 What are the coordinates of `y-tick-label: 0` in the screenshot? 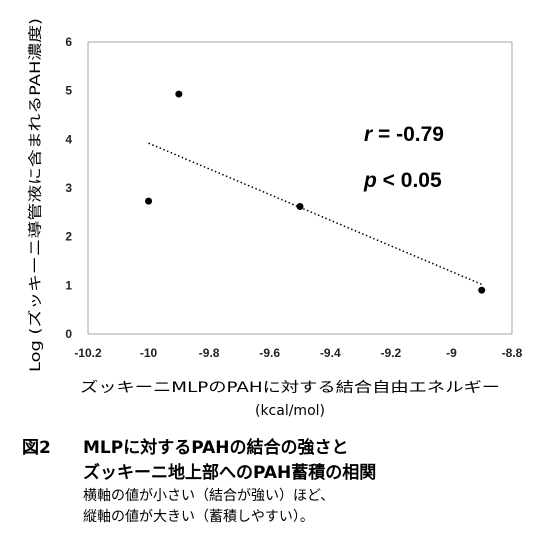 It's located at (68, 334).